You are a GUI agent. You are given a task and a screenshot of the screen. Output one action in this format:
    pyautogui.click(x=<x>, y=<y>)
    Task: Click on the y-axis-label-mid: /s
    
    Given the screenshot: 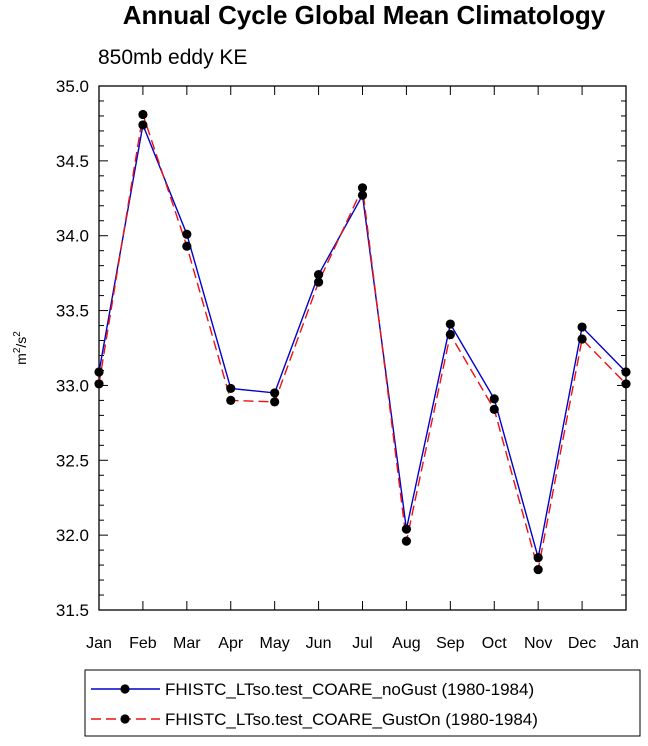 What is the action you would take?
    pyautogui.click(x=21, y=342)
    